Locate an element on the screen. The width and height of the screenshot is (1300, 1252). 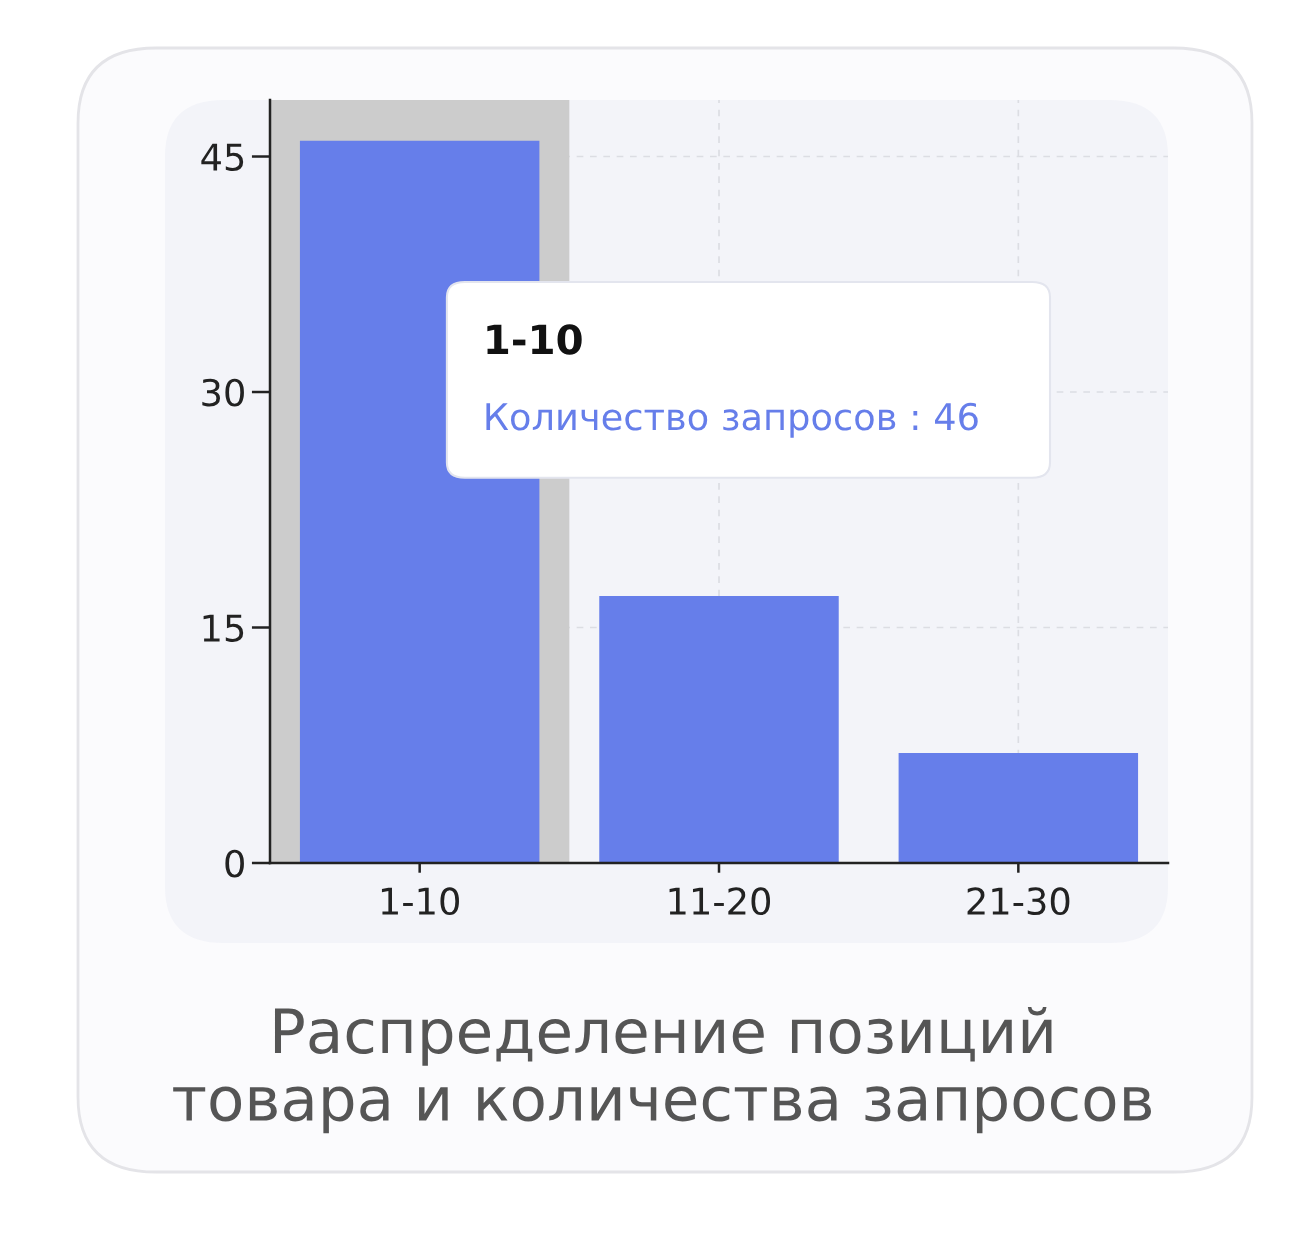
y-tick-label: 45 is located at coordinates (222, 157).